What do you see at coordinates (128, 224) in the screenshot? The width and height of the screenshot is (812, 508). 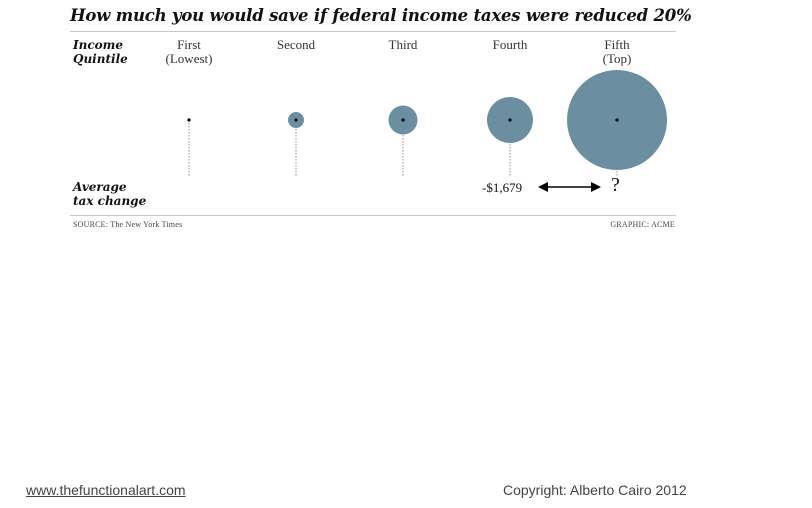 I see `source-note: SOURCE: The New York Times` at bounding box center [128, 224].